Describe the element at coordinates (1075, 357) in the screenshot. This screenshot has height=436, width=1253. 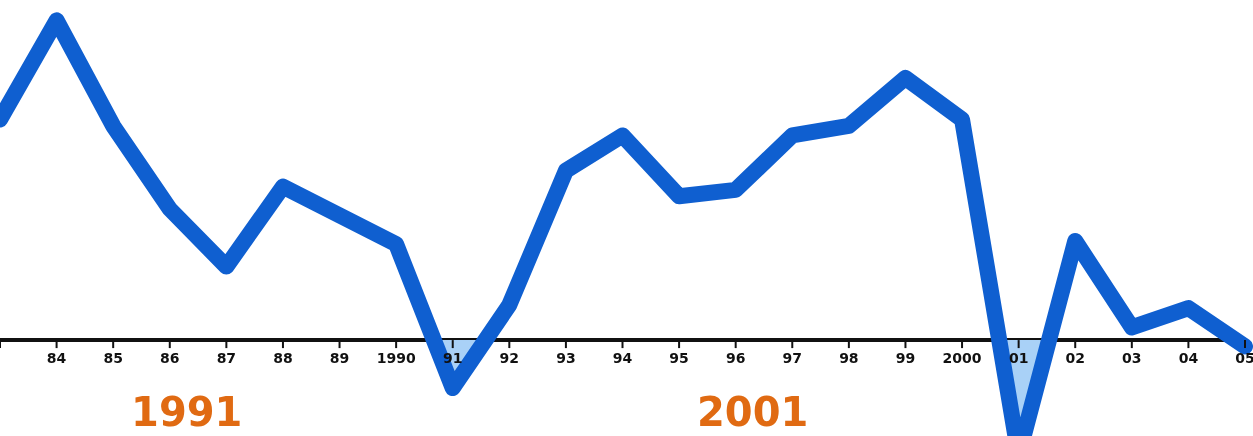
I see `x-tick-label: 02` at that location.